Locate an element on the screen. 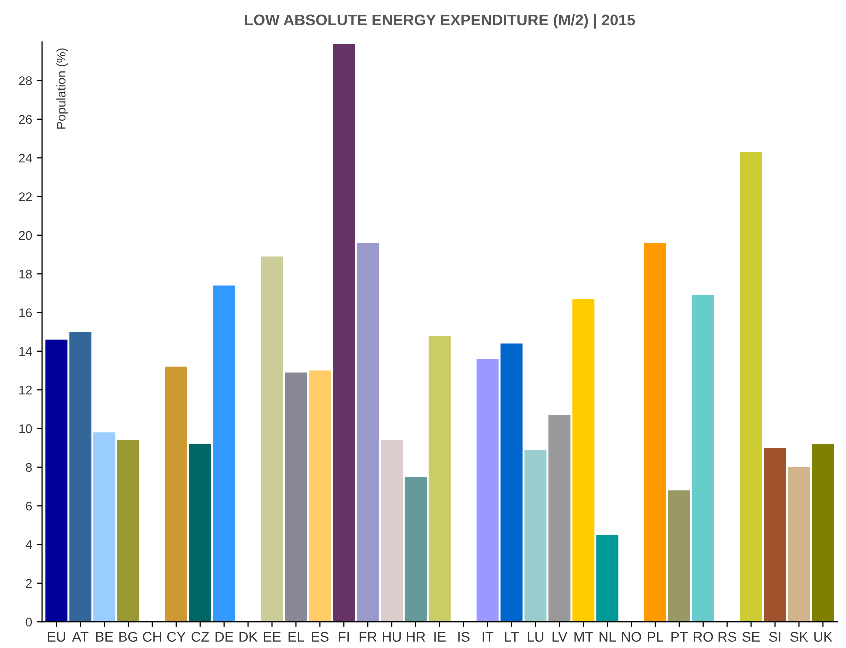 The width and height of the screenshot is (846, 648). x-tick-label: LU is located at coordinates (536, 637).